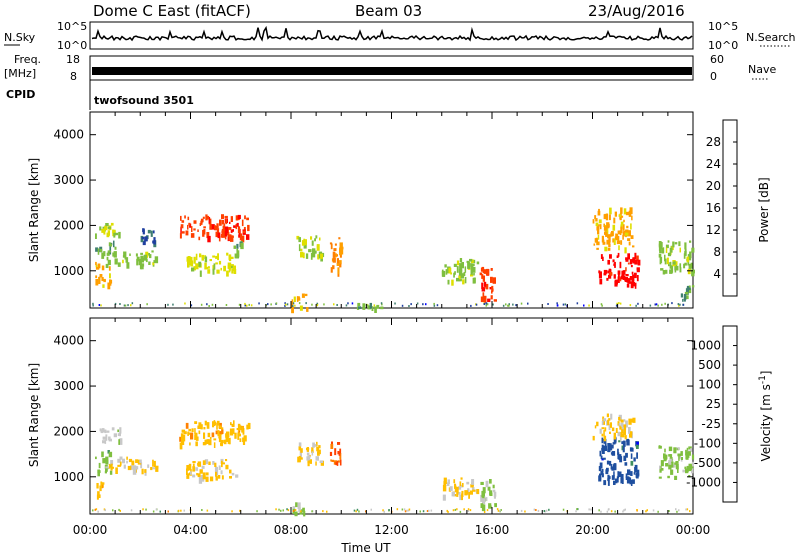 This screenshot has width=800, height=554. Describe the element at coordinates (707, 463) in the screenshot. I see `colorbar-tick-label: -500` at that location.